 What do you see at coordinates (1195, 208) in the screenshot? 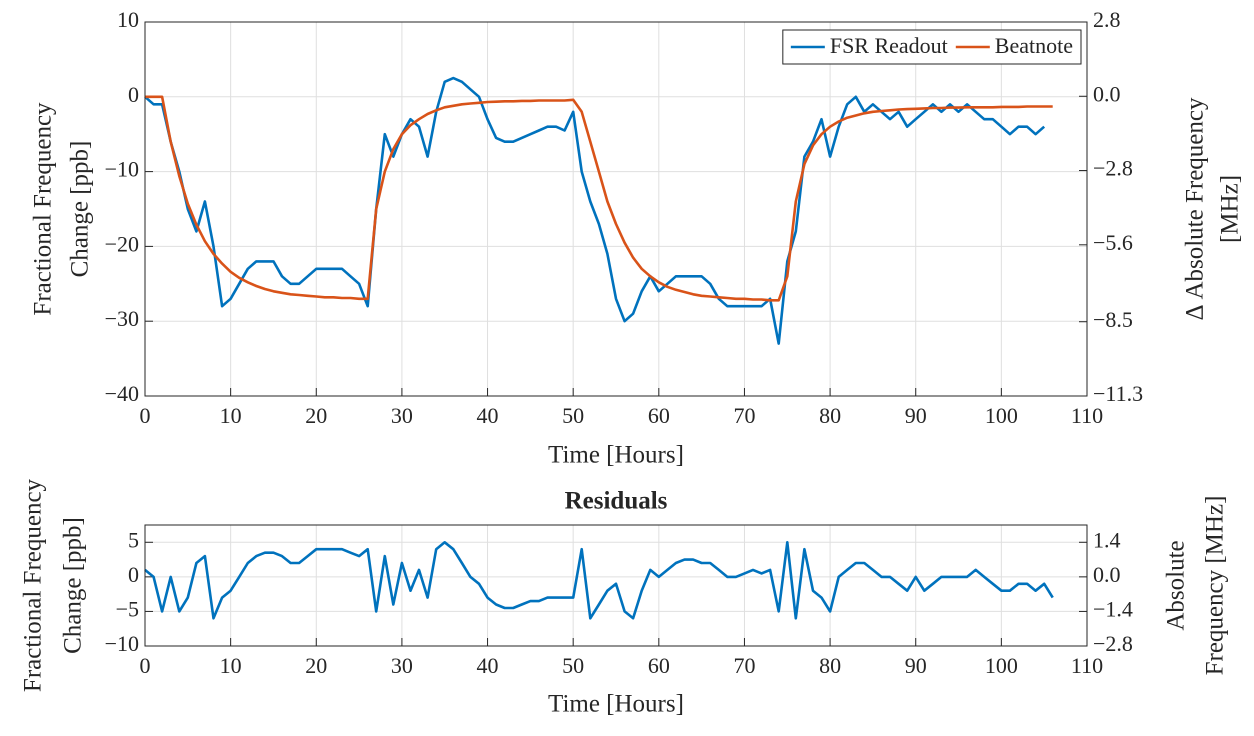
I see `y2-axis-label: Δ Absolute Frequency` at bounding box center [1195, 208].